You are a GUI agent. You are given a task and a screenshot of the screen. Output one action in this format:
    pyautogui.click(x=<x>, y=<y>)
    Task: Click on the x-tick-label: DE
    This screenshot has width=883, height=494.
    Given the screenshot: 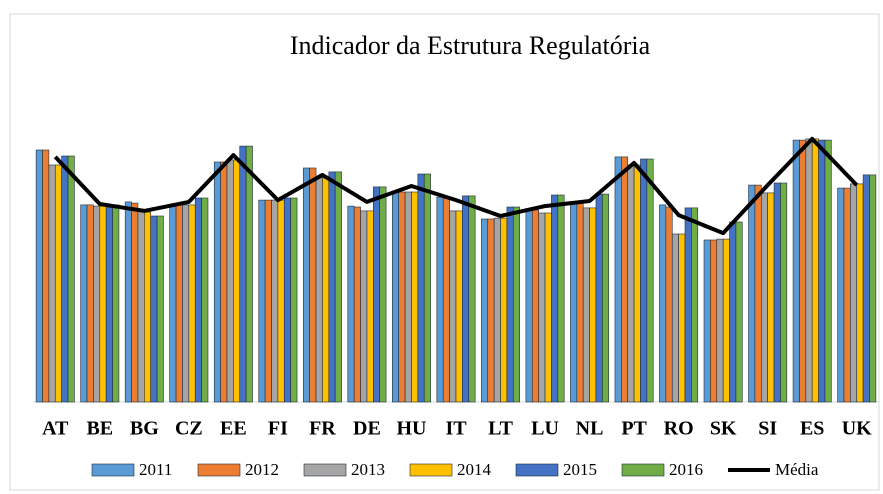 What is the action you would take?
    pyautogui.click(x=367, y=429)
    